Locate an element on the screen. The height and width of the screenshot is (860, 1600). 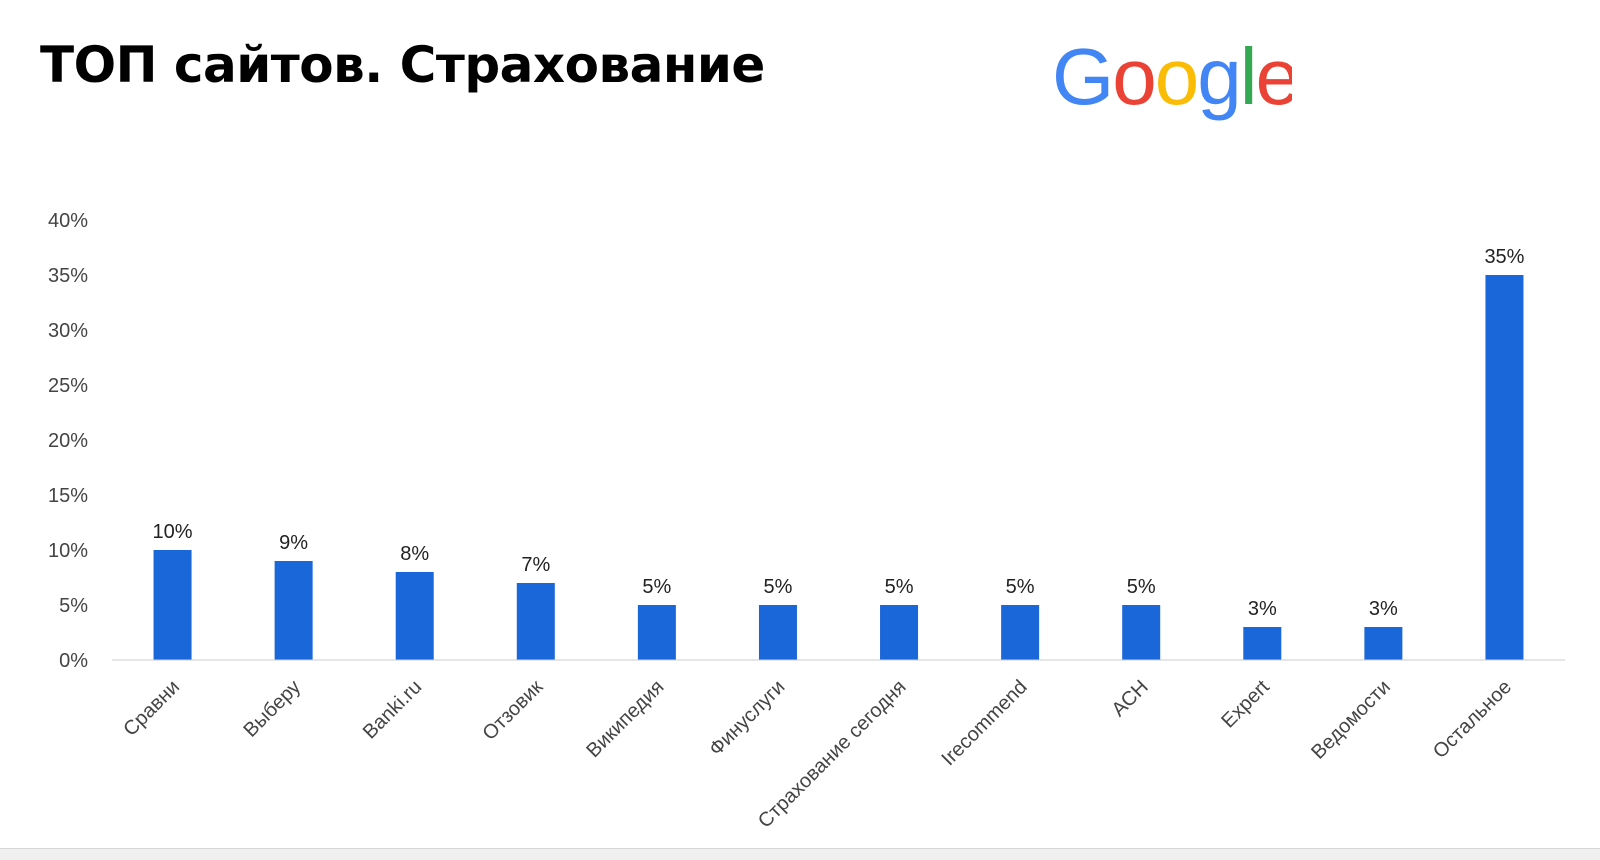
data-label: 35% is located at coordinates (1504, 257).